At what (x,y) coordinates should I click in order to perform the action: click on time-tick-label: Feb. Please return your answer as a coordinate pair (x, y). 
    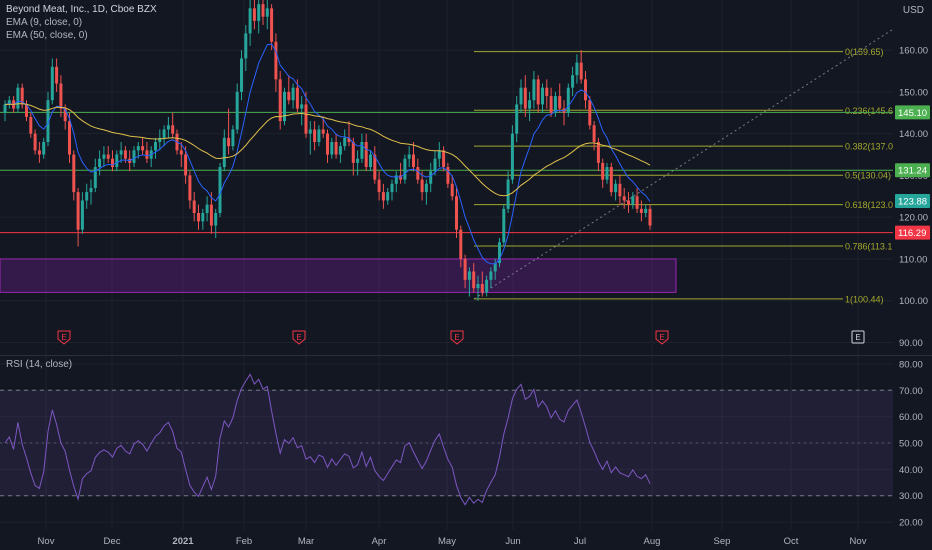
    Looking at the image, I should click on (244, 541).